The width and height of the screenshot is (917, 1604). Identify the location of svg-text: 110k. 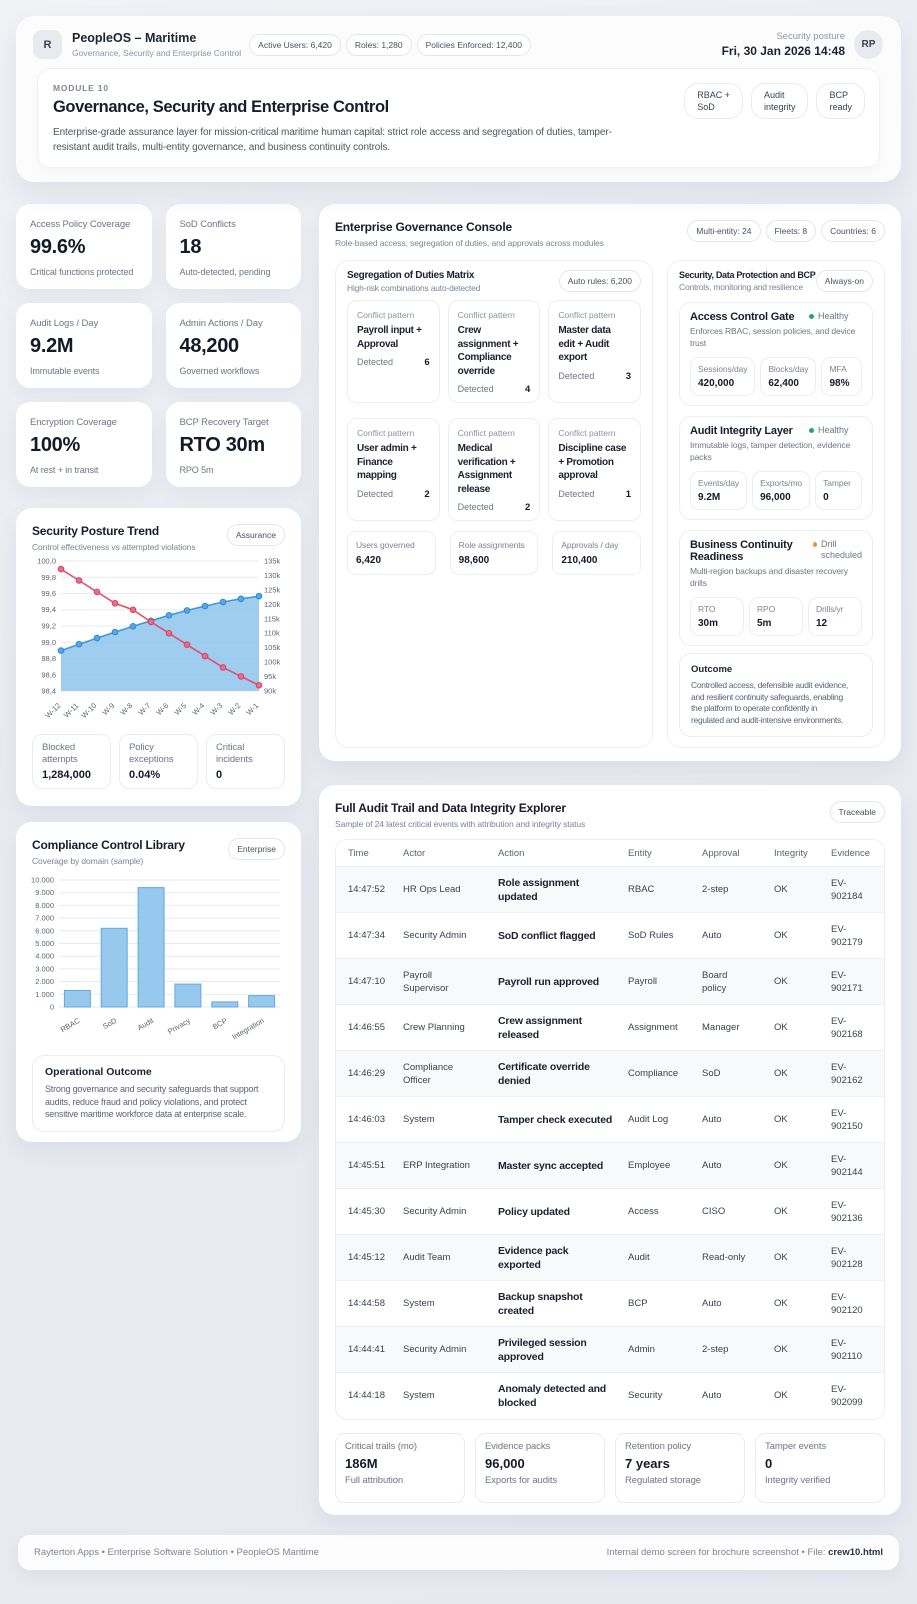
(272, 633).